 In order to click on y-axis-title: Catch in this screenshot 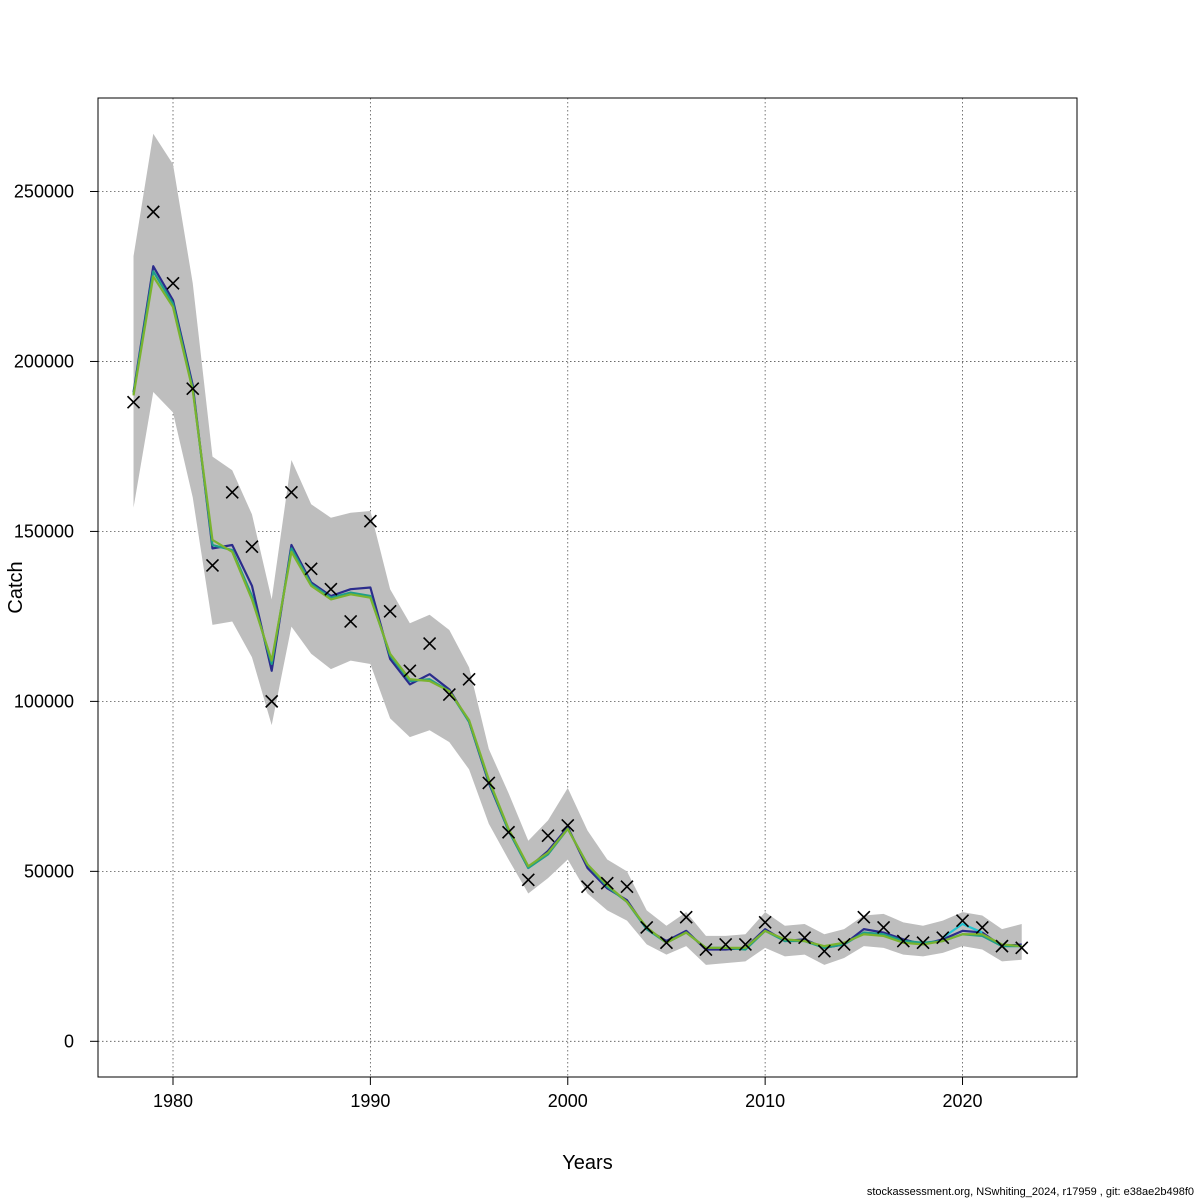, I will do `click(16, 587)`.